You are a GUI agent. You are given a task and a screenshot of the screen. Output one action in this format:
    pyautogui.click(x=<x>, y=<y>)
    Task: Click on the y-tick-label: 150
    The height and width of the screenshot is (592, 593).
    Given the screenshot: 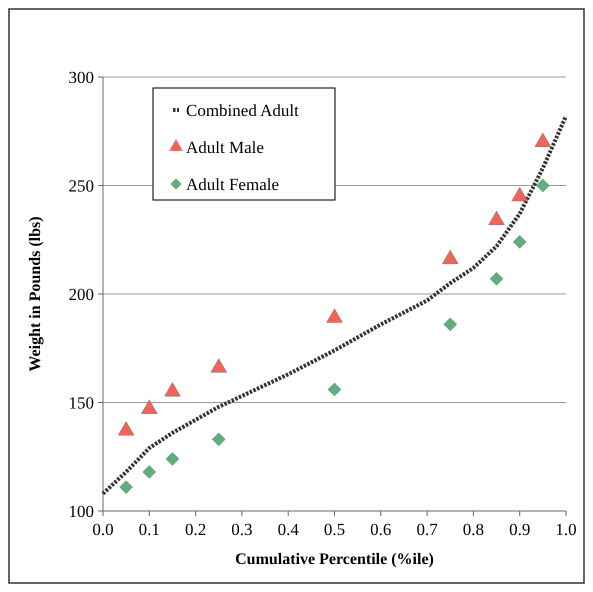 What is the action you would take?
    pyautogui.click(x=81, y=403)
    